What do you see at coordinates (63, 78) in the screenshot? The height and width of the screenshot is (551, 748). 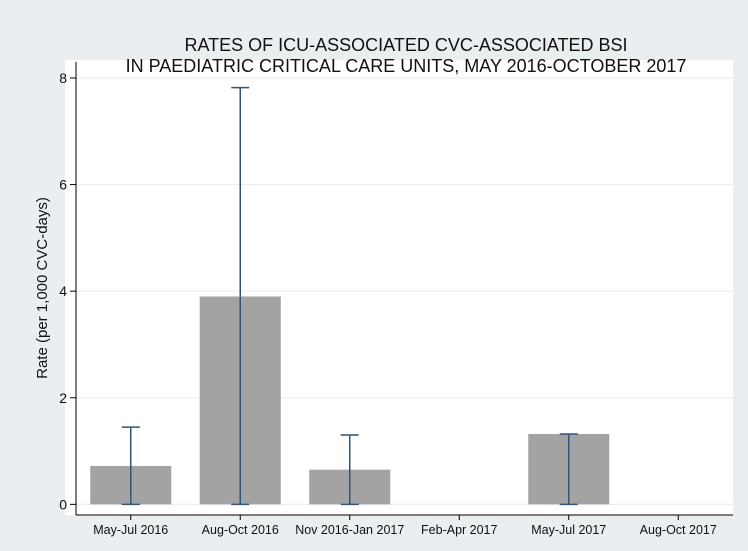 I see `y-tick-label: 8` at bounding box center [63, 78].